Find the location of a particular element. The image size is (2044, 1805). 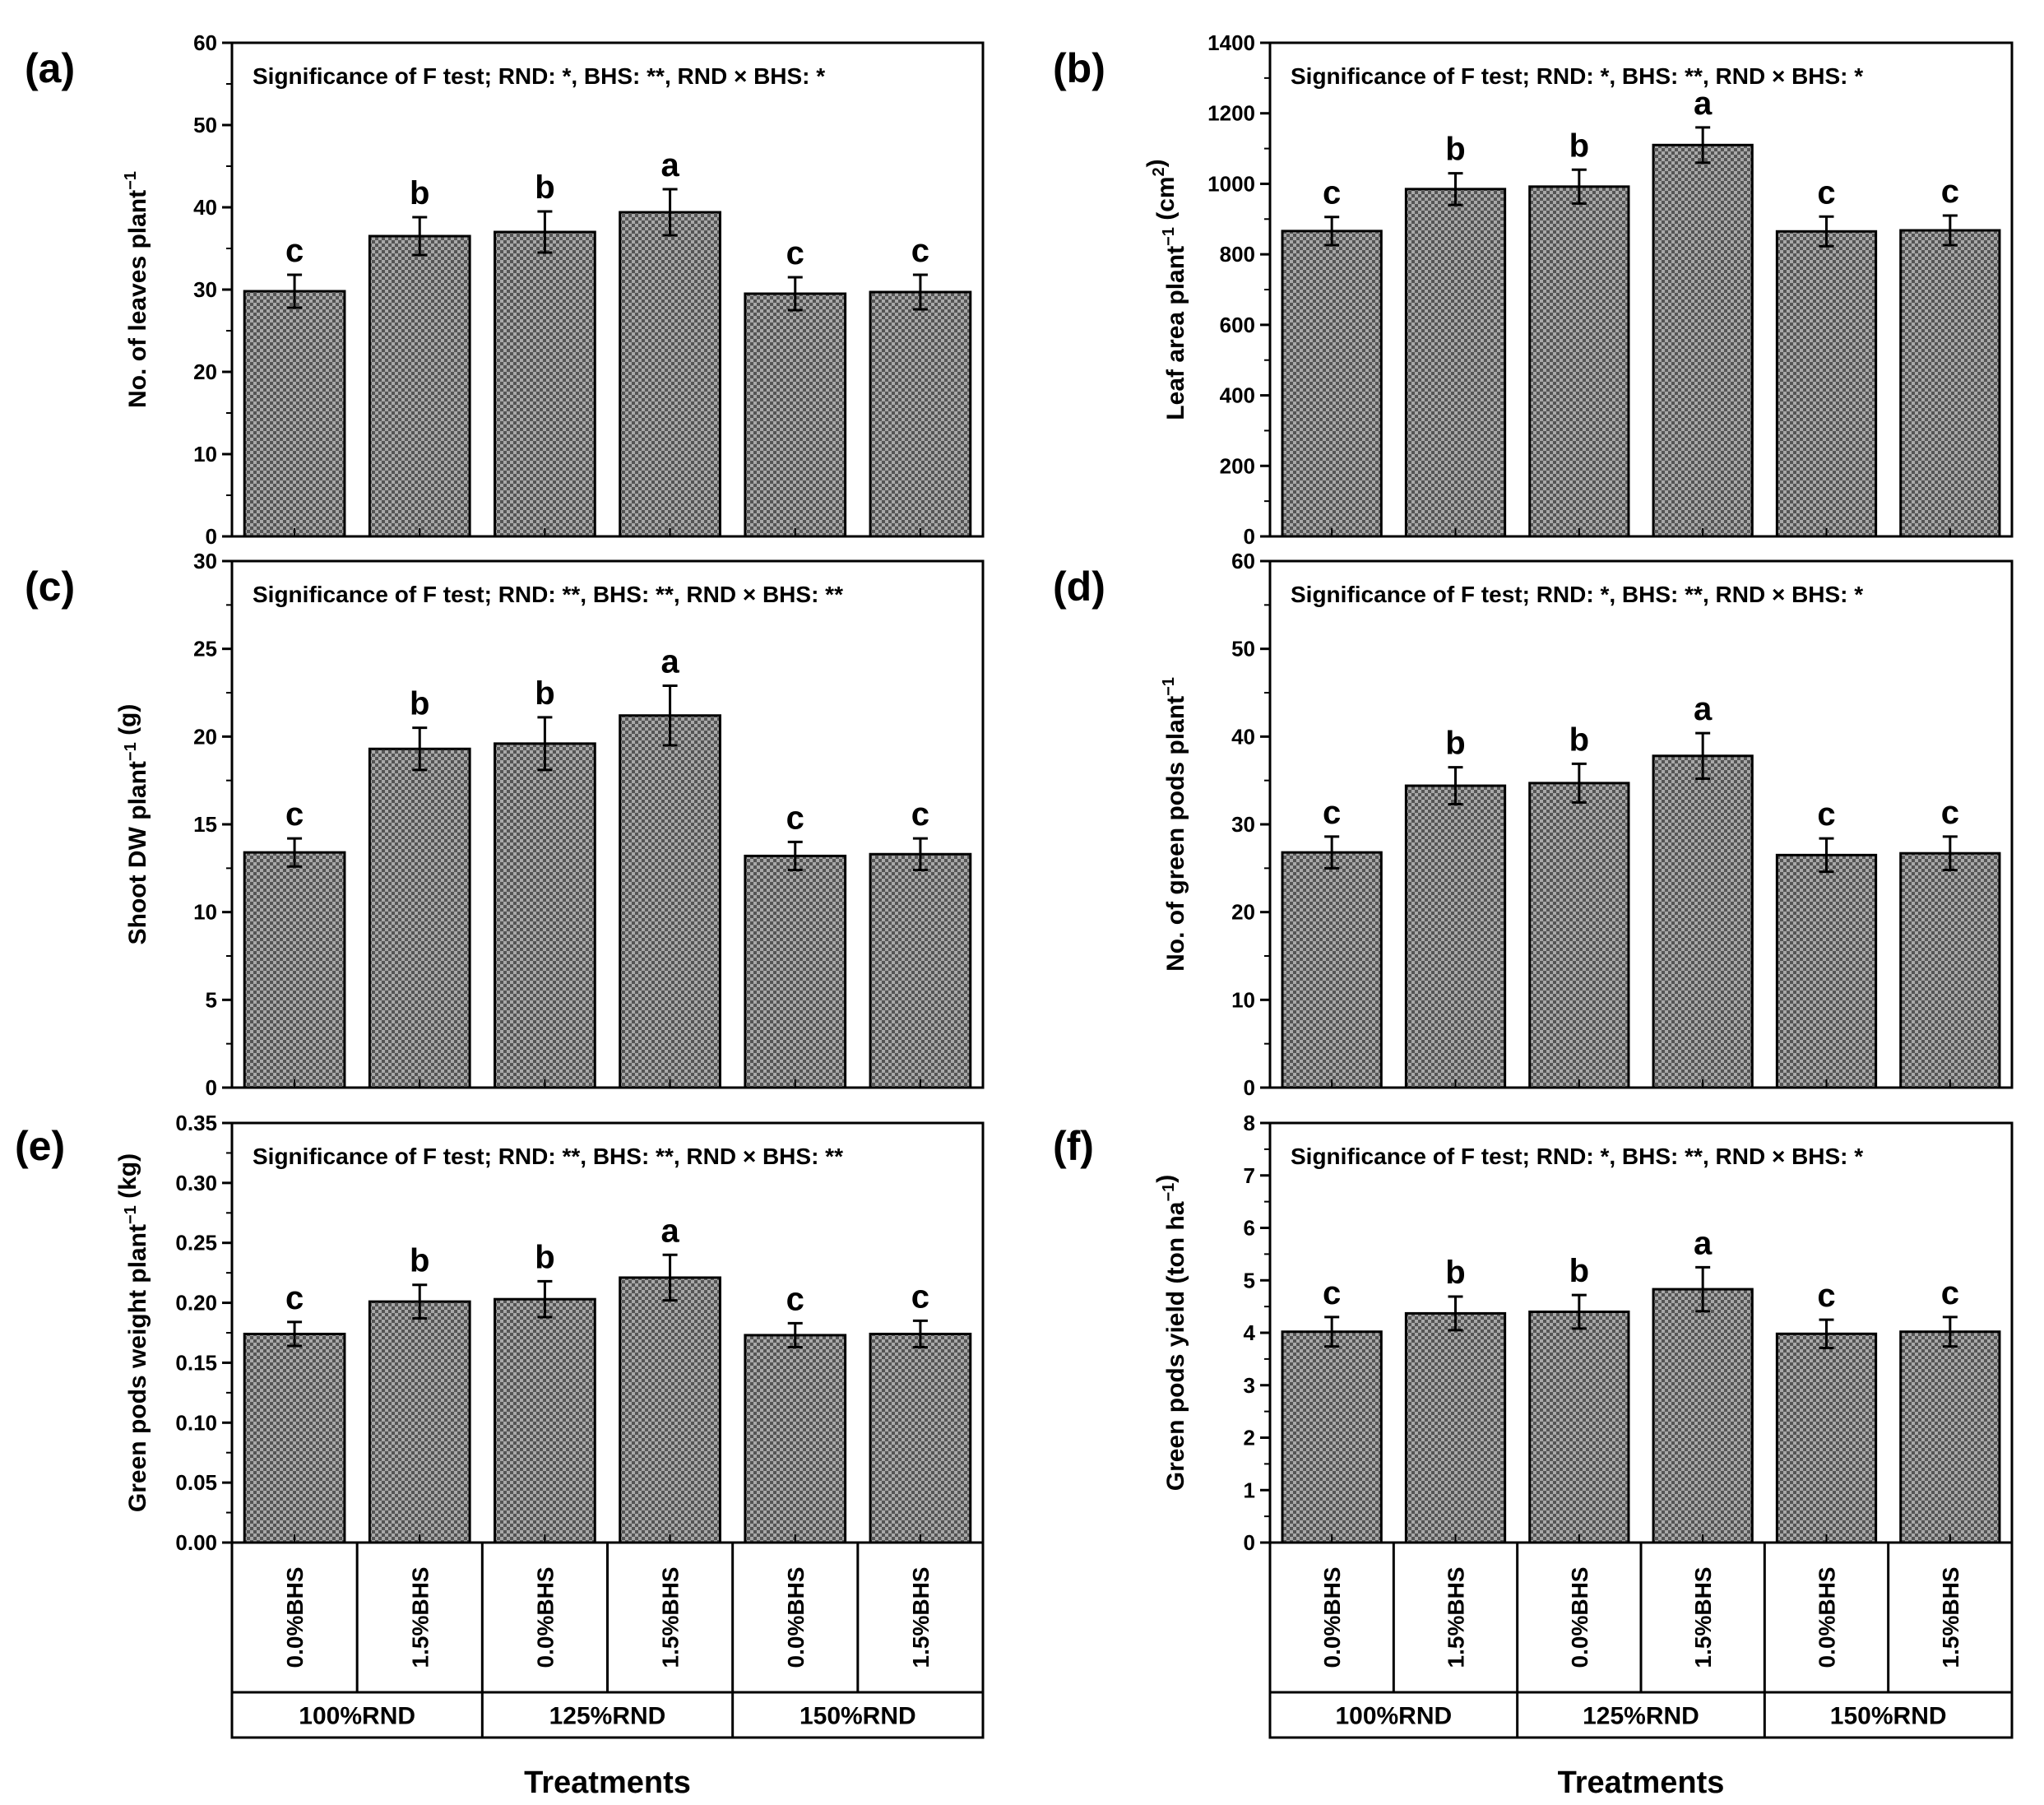

y-axis-label: Green pods weight plant−1 (kg) is located at coordinates (132, 1332).